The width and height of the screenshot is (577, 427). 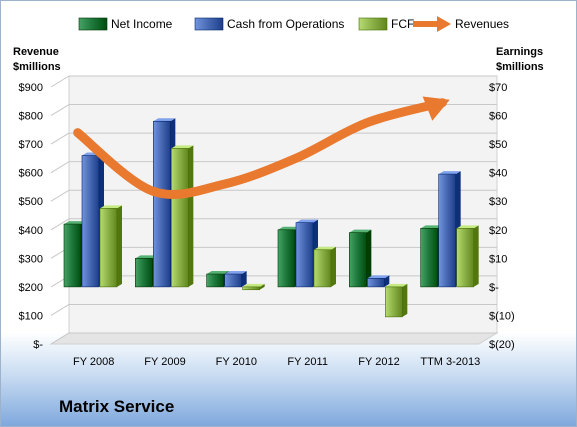 What do you see at coordinates (37, 67) in the screenshot?
I see `left-axis-title: $millions` at bounding box center [37, 67].